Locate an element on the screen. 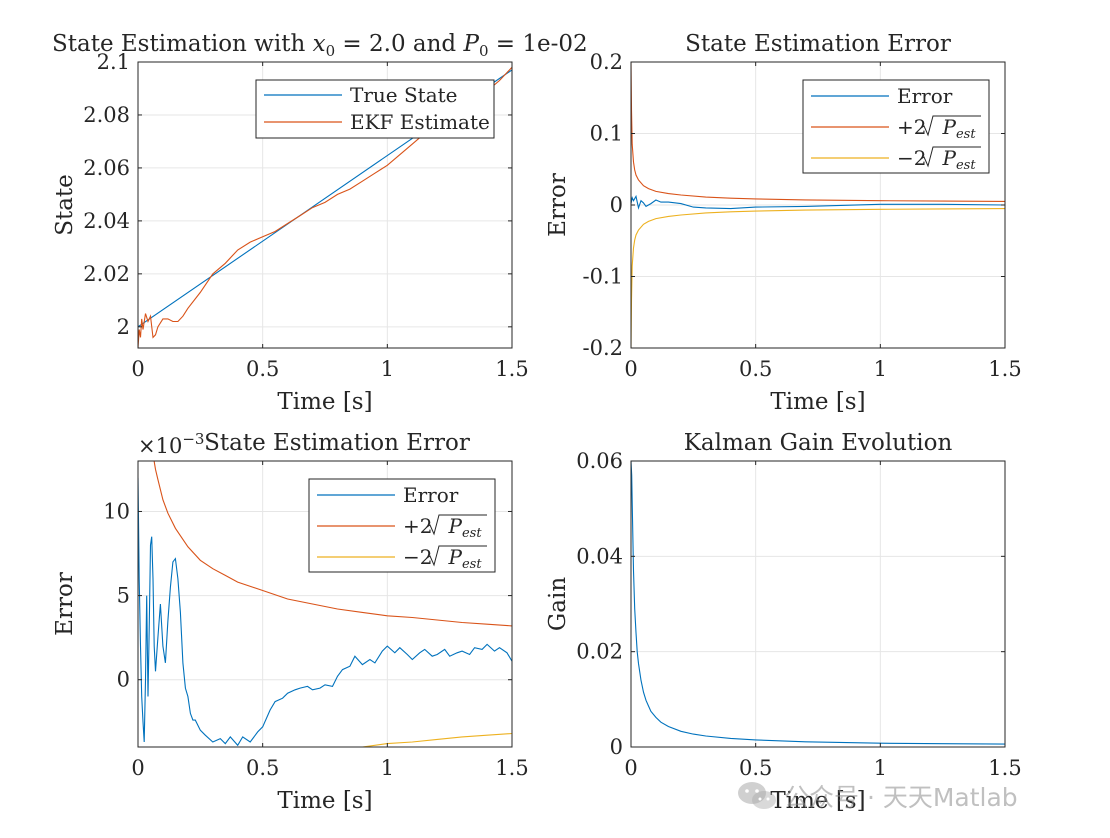 This screenshot has height=838, width=1110. watermark-text: 公众号 · 天天Matlab is located at coordinates (901, 797).